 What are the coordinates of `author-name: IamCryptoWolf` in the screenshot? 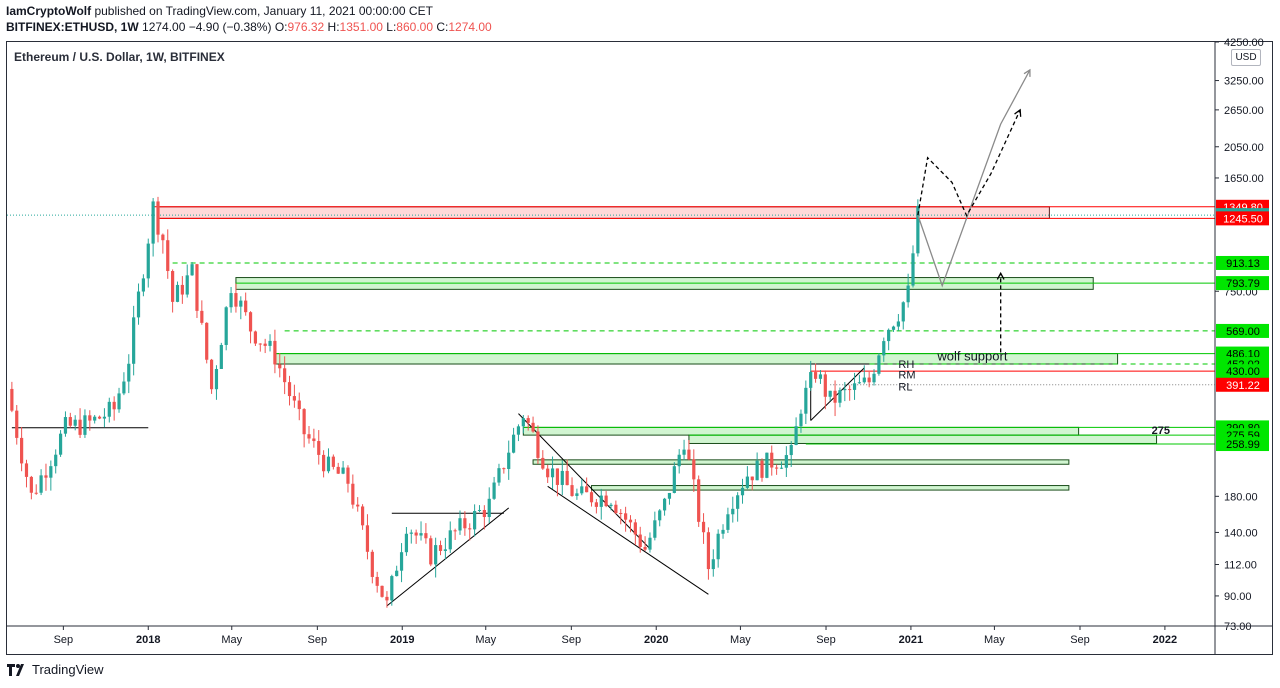 It's located at (49, 11).